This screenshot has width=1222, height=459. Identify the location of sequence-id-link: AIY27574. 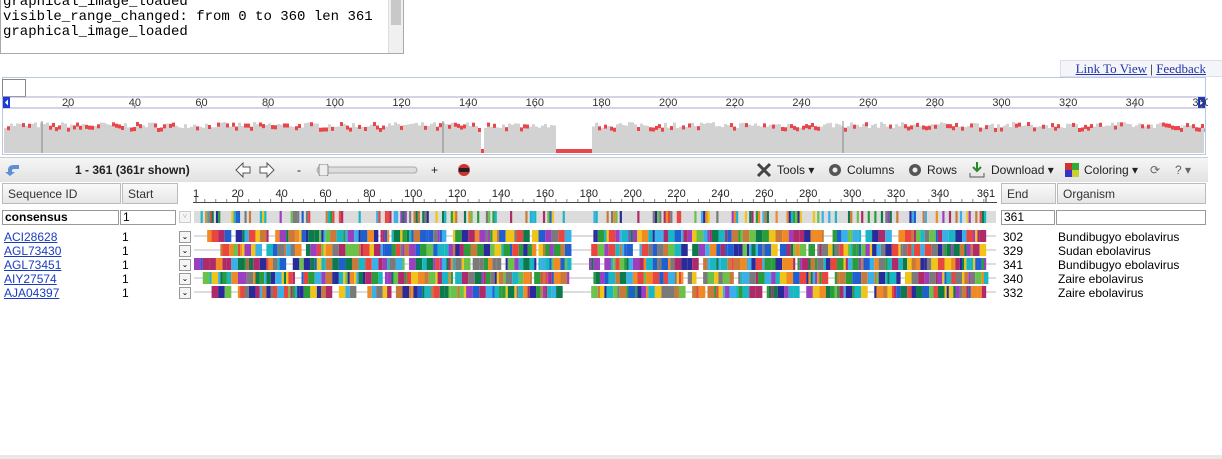
(30, 279).